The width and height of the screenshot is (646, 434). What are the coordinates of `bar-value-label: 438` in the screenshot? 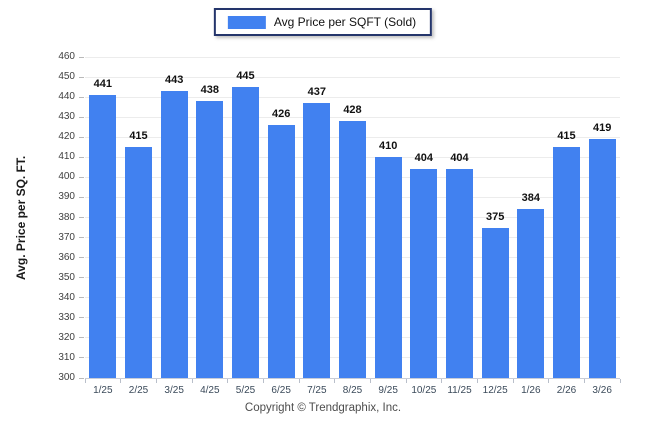 It's located at (209, 90).